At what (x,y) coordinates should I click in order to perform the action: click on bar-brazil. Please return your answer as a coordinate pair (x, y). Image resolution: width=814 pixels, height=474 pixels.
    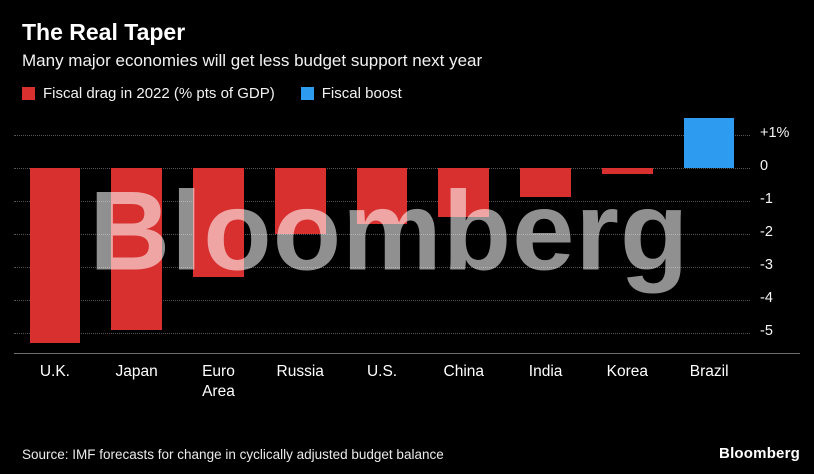
    Looking at the image, I should click on (709, 142).